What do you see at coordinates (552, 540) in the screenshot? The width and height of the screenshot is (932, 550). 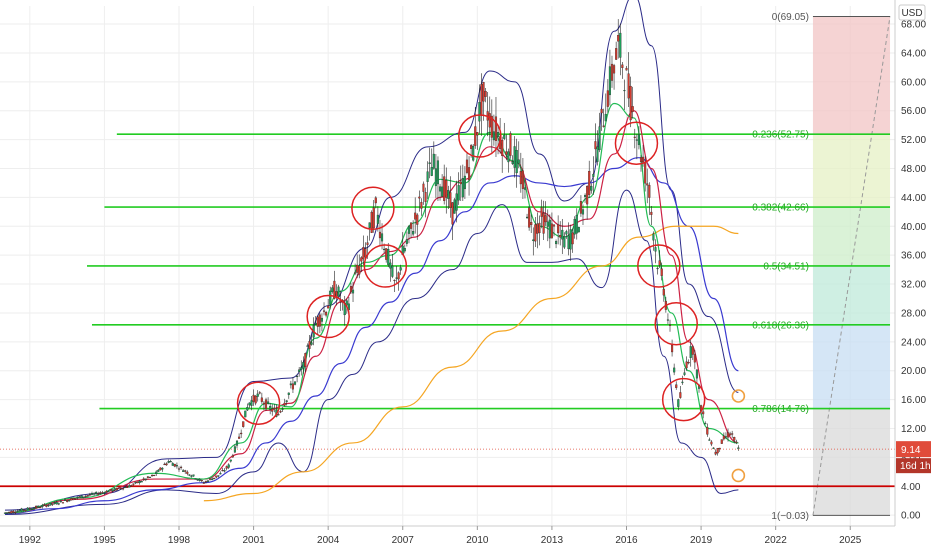 I see `x-tick-label-2013: 2013` at bounding box center [552, 540].